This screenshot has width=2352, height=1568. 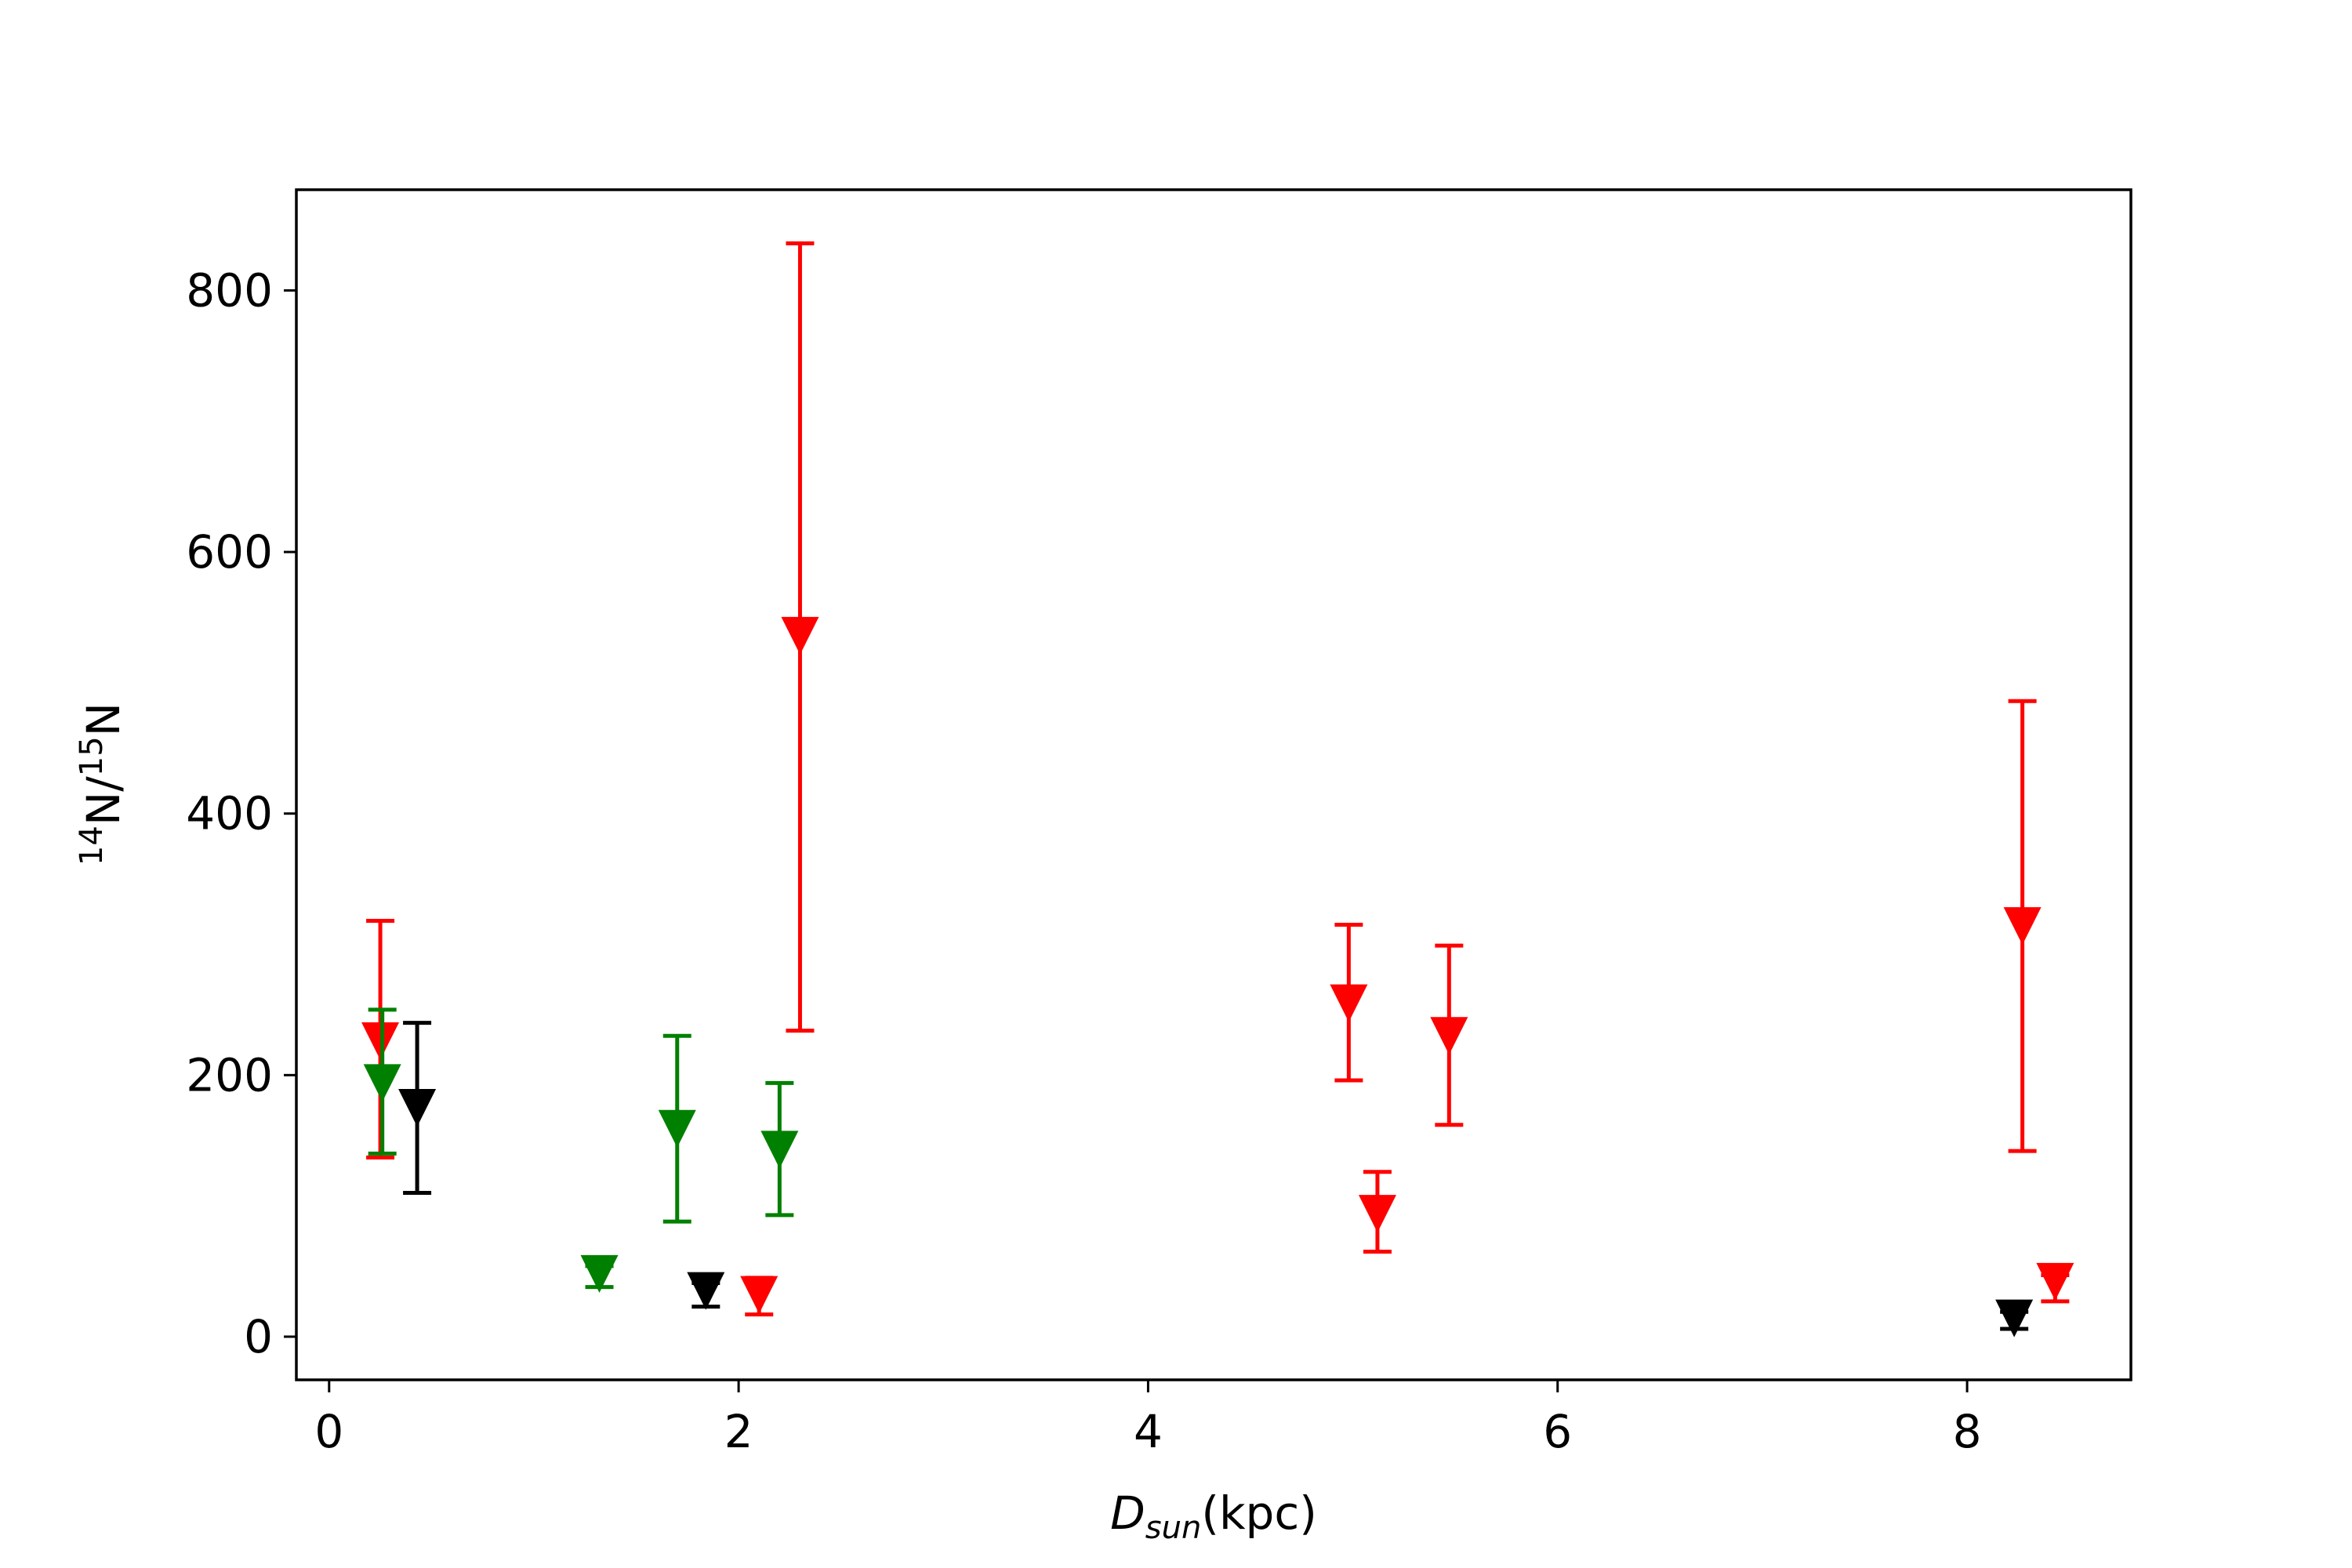 I want to click on x-tick-label: 2, so click(x=738, y=1431).